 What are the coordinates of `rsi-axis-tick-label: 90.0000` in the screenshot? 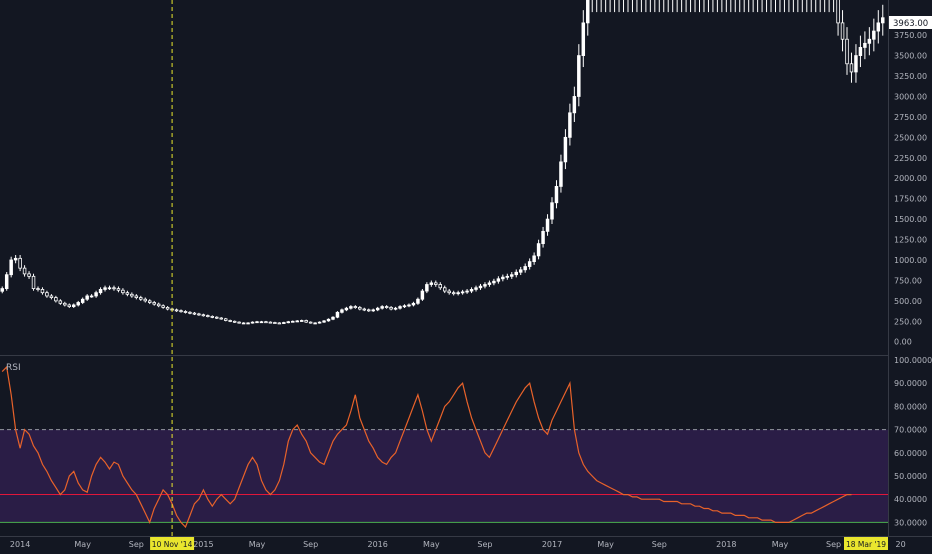 It's located at (910, 383).